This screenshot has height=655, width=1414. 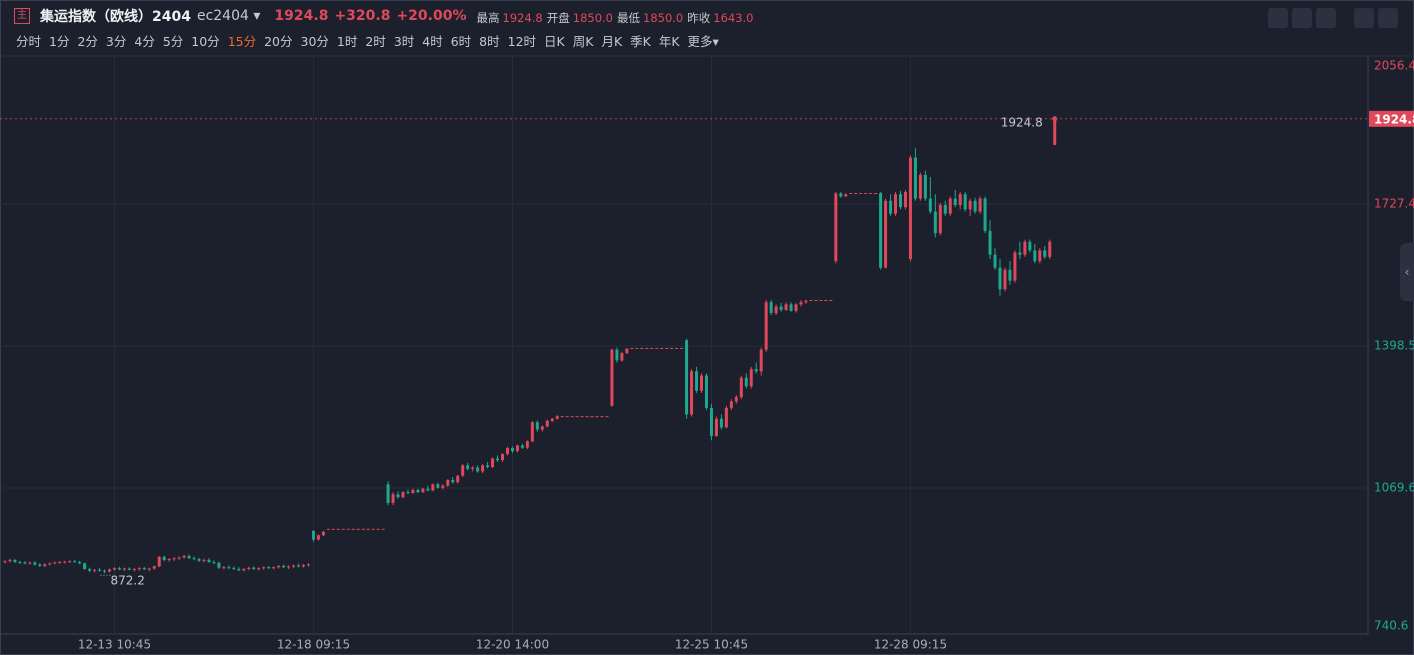 I want to click on interval: 分时, so click(x=29, y=41).